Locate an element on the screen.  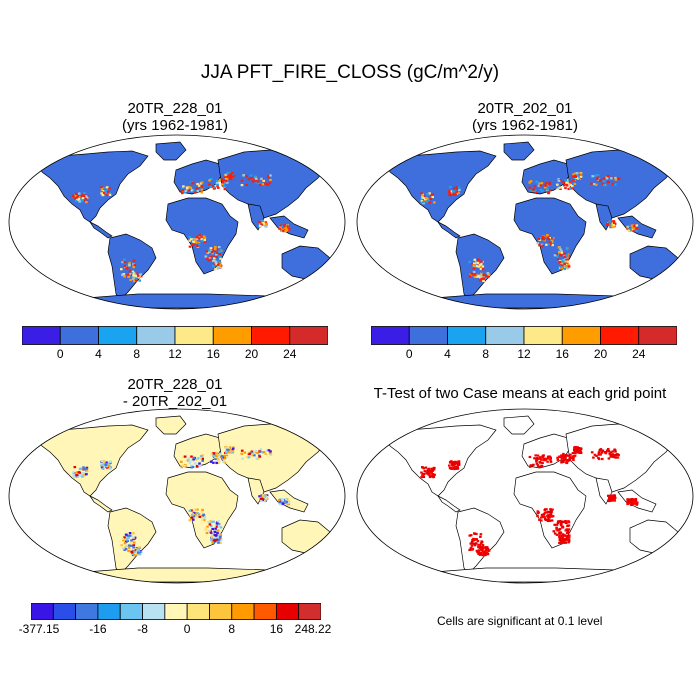
land-centralAmerica is located at coordinates (100, 504).